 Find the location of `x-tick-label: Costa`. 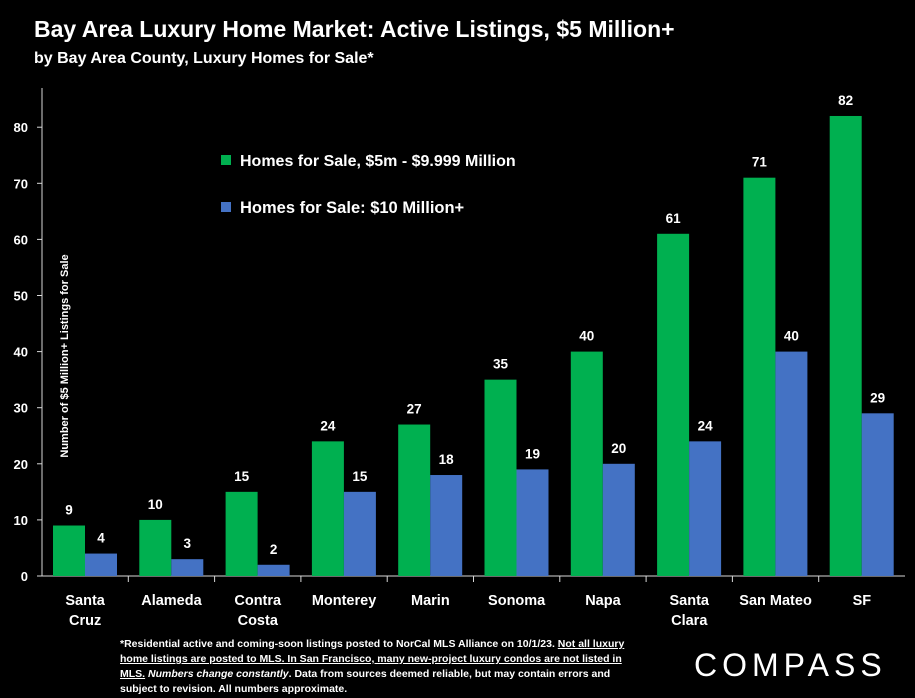

x-tick-label: Costa is located at coordinates (258, 621).